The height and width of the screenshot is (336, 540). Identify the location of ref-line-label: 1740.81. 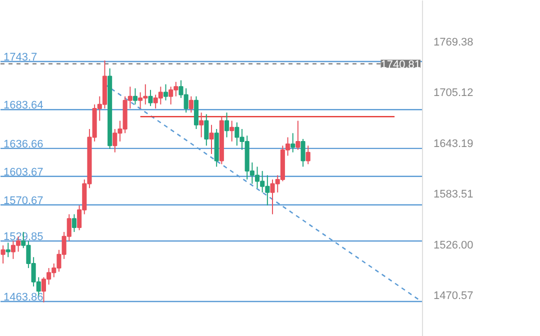
(400, 64).